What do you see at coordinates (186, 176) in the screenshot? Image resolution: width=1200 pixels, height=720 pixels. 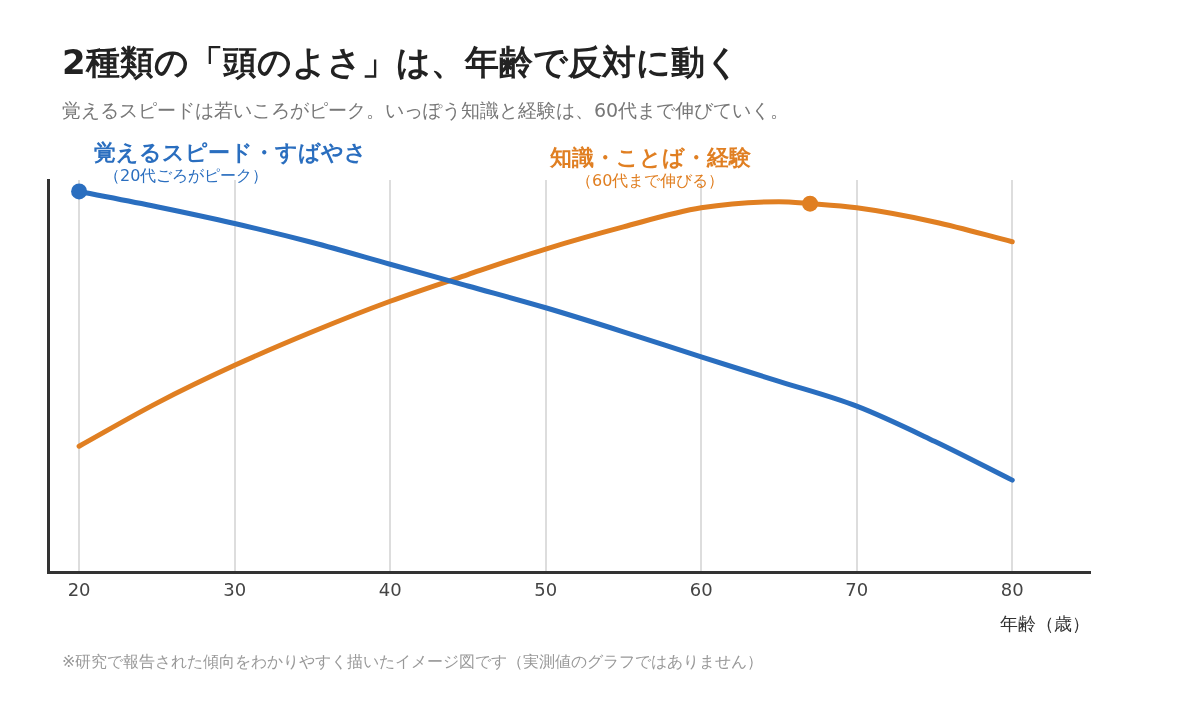 I see `text: （20代ごろがピーク）` at bounding box center [186, 176].